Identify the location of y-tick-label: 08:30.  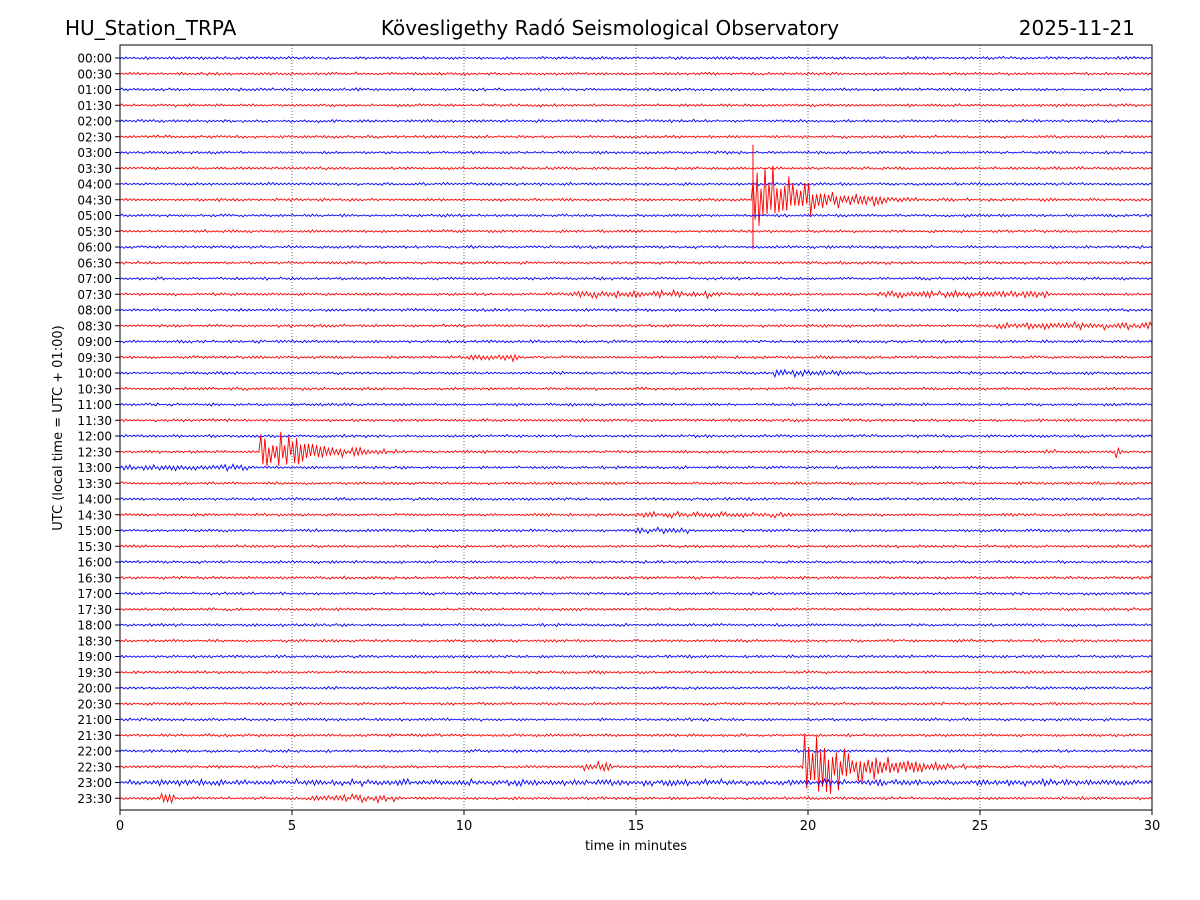
(94, 326).